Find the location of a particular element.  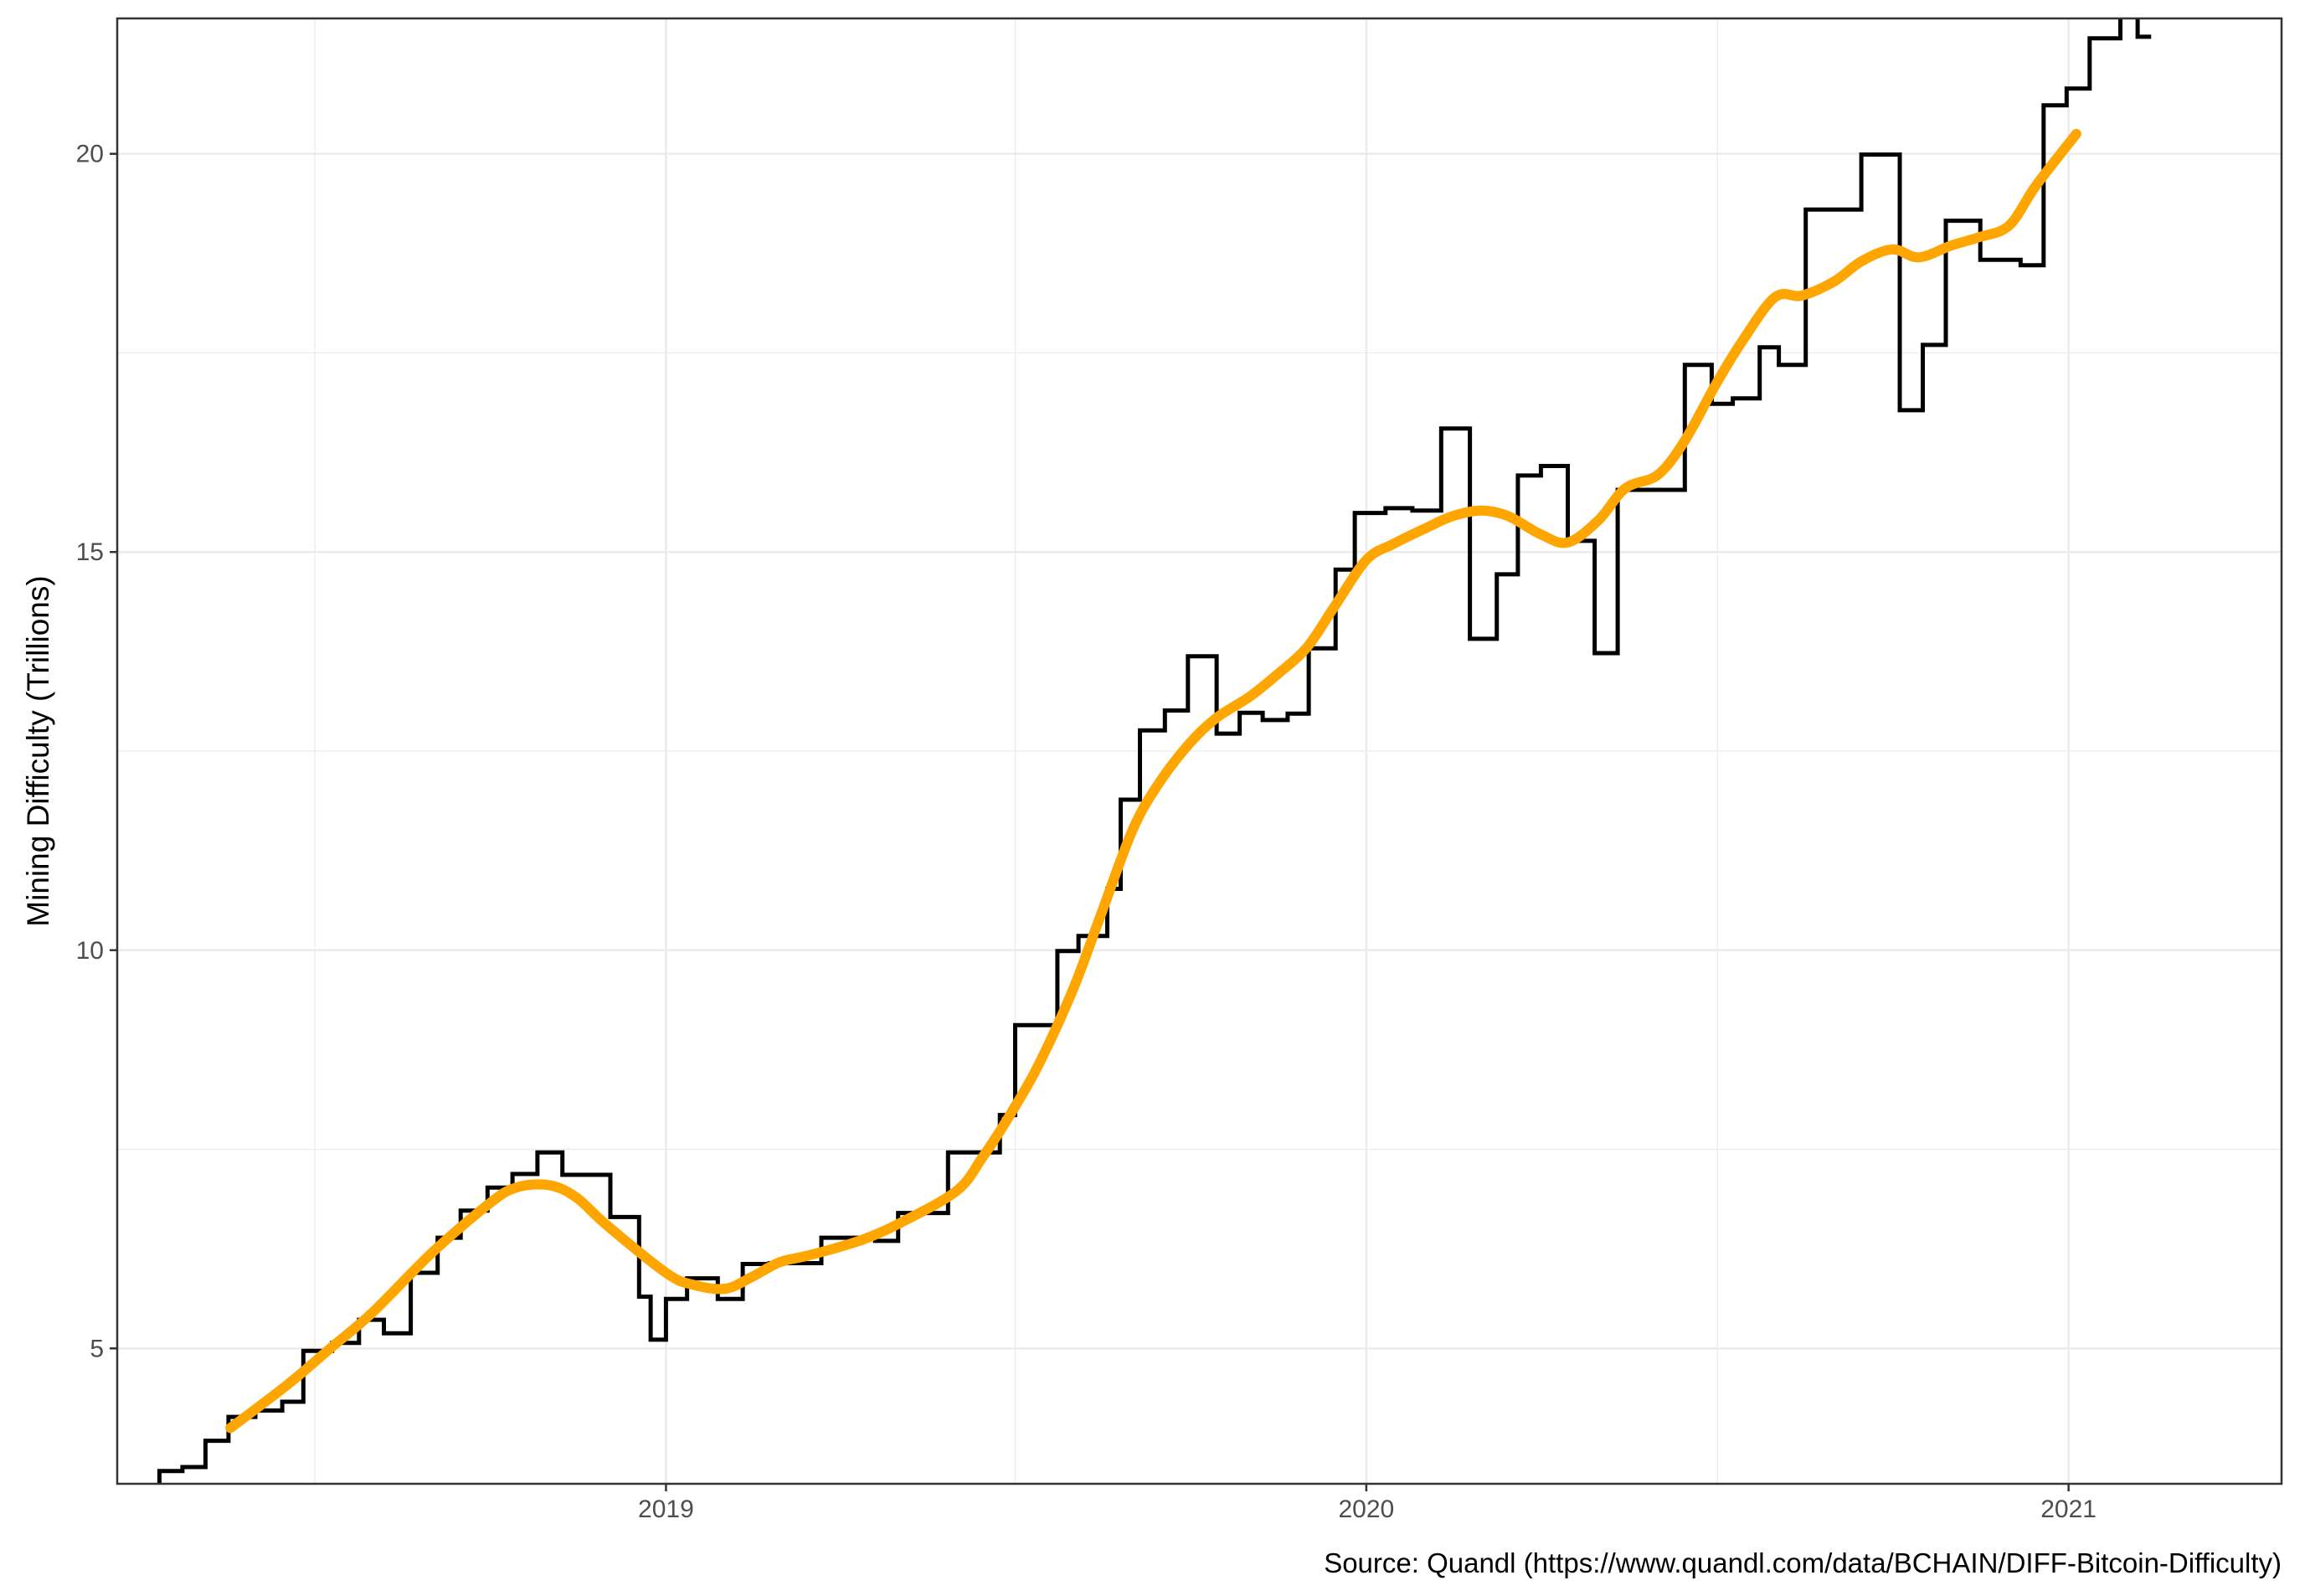

x-tick-label: 2020 is located at coordinates (1367, 1509).